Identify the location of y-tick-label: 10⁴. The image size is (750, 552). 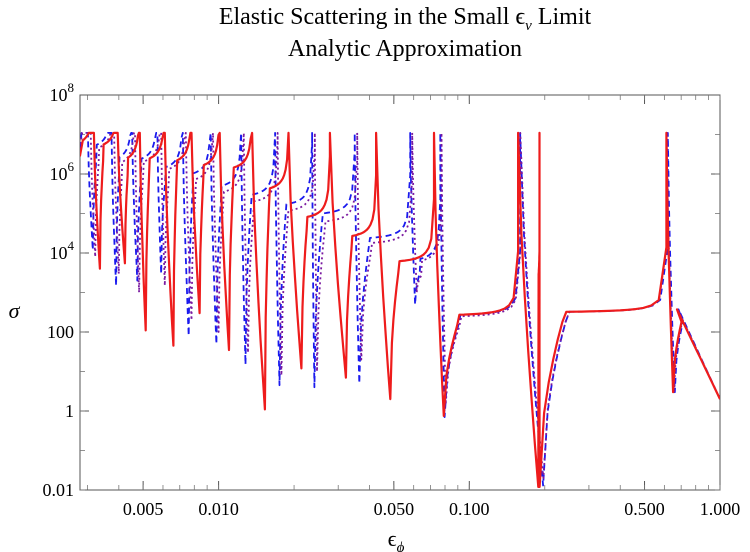
(62, 250).